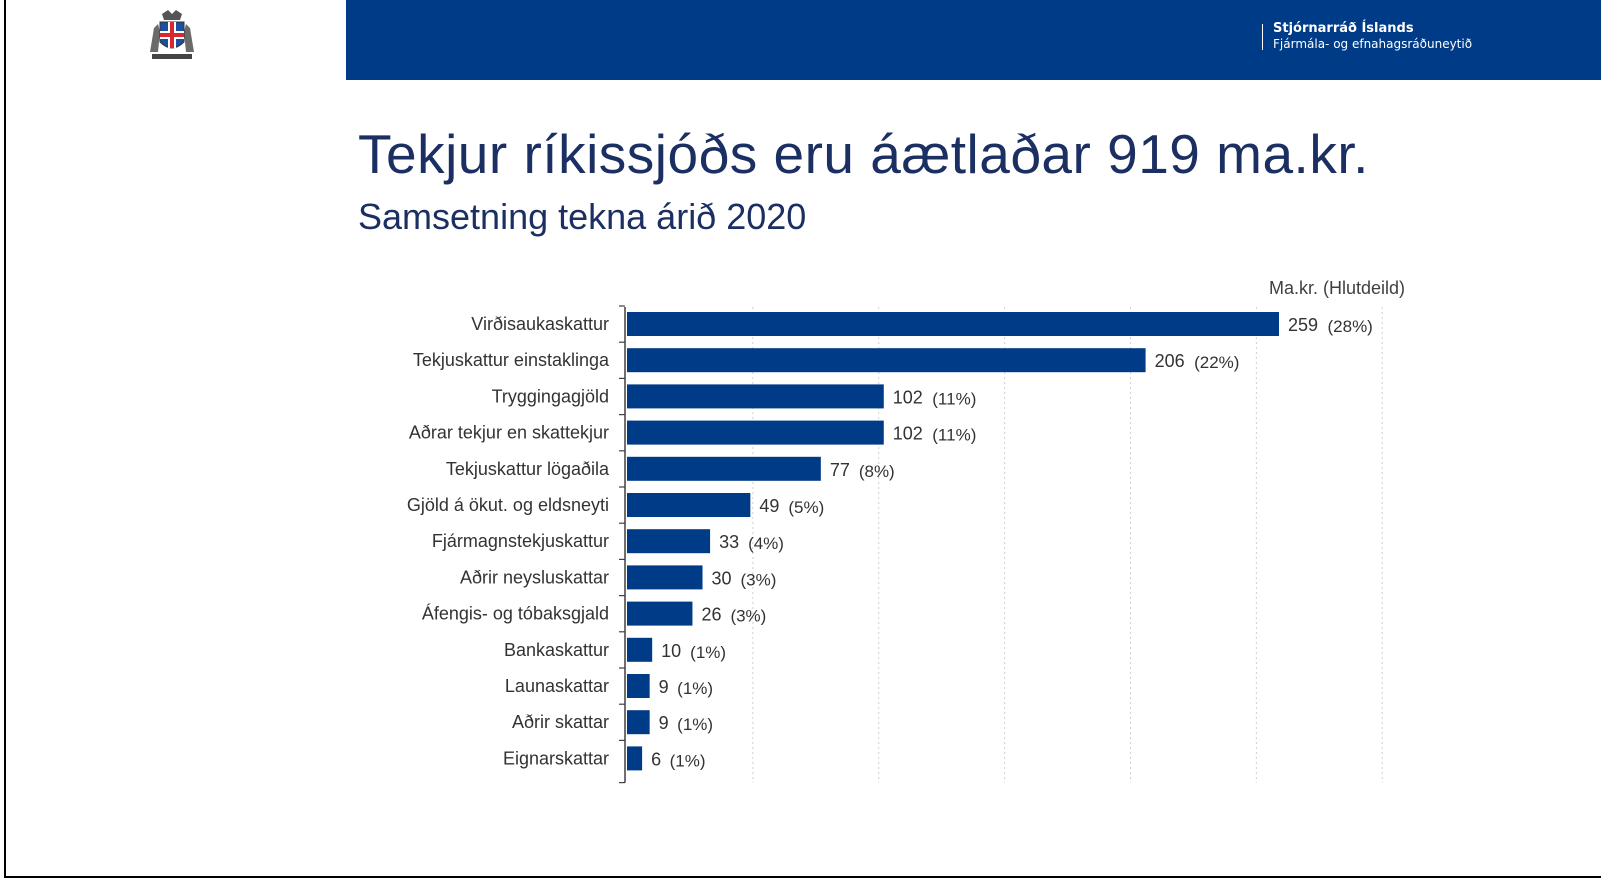  I want to click on category-label: Tryggingagjöld, so click(550, 396).